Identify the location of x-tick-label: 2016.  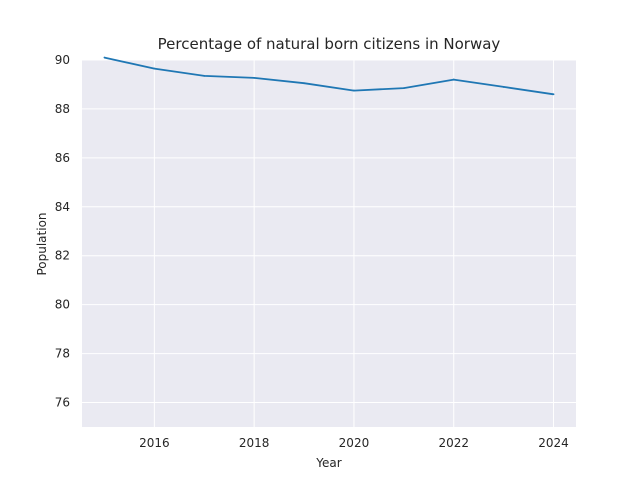
(154, 443).